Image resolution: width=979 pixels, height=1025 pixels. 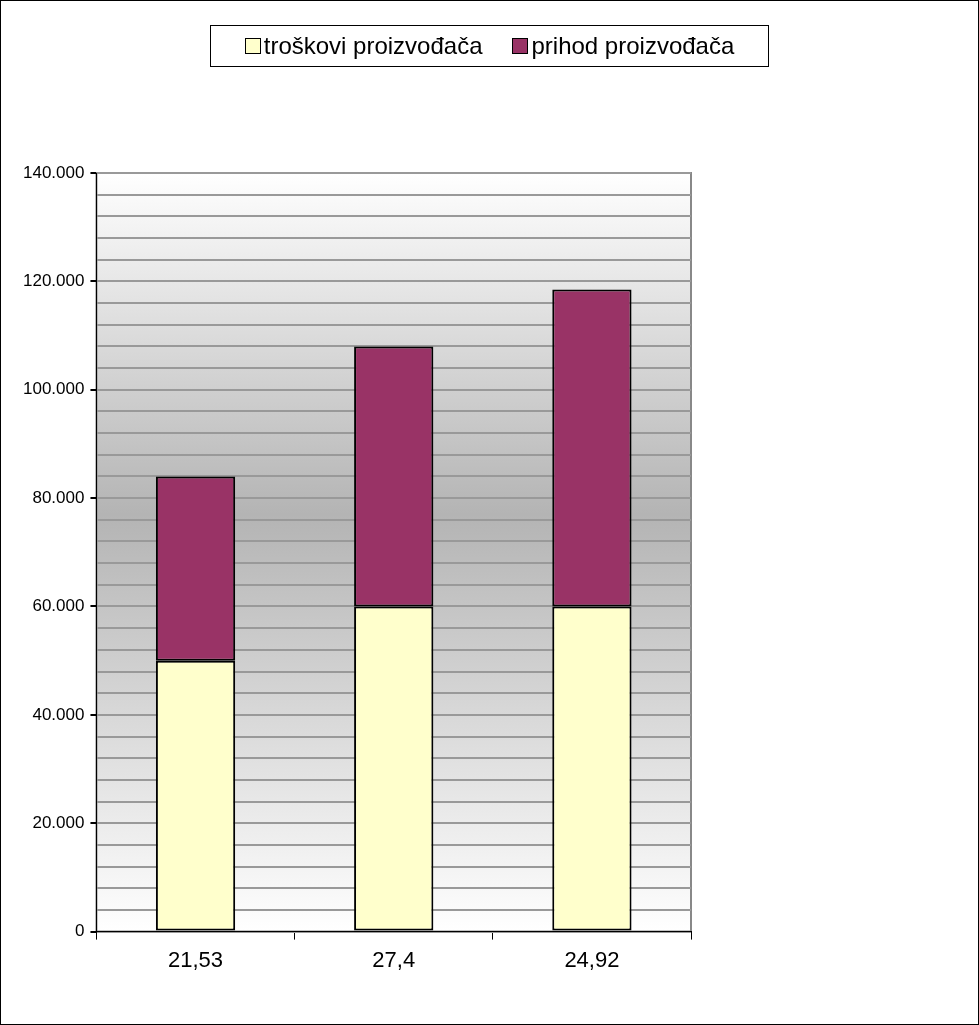 What do you see at coordinates (633, 46) in the screenshot?
I see `legend-label: prihod proizvođača` at bounding box center [633, 46].